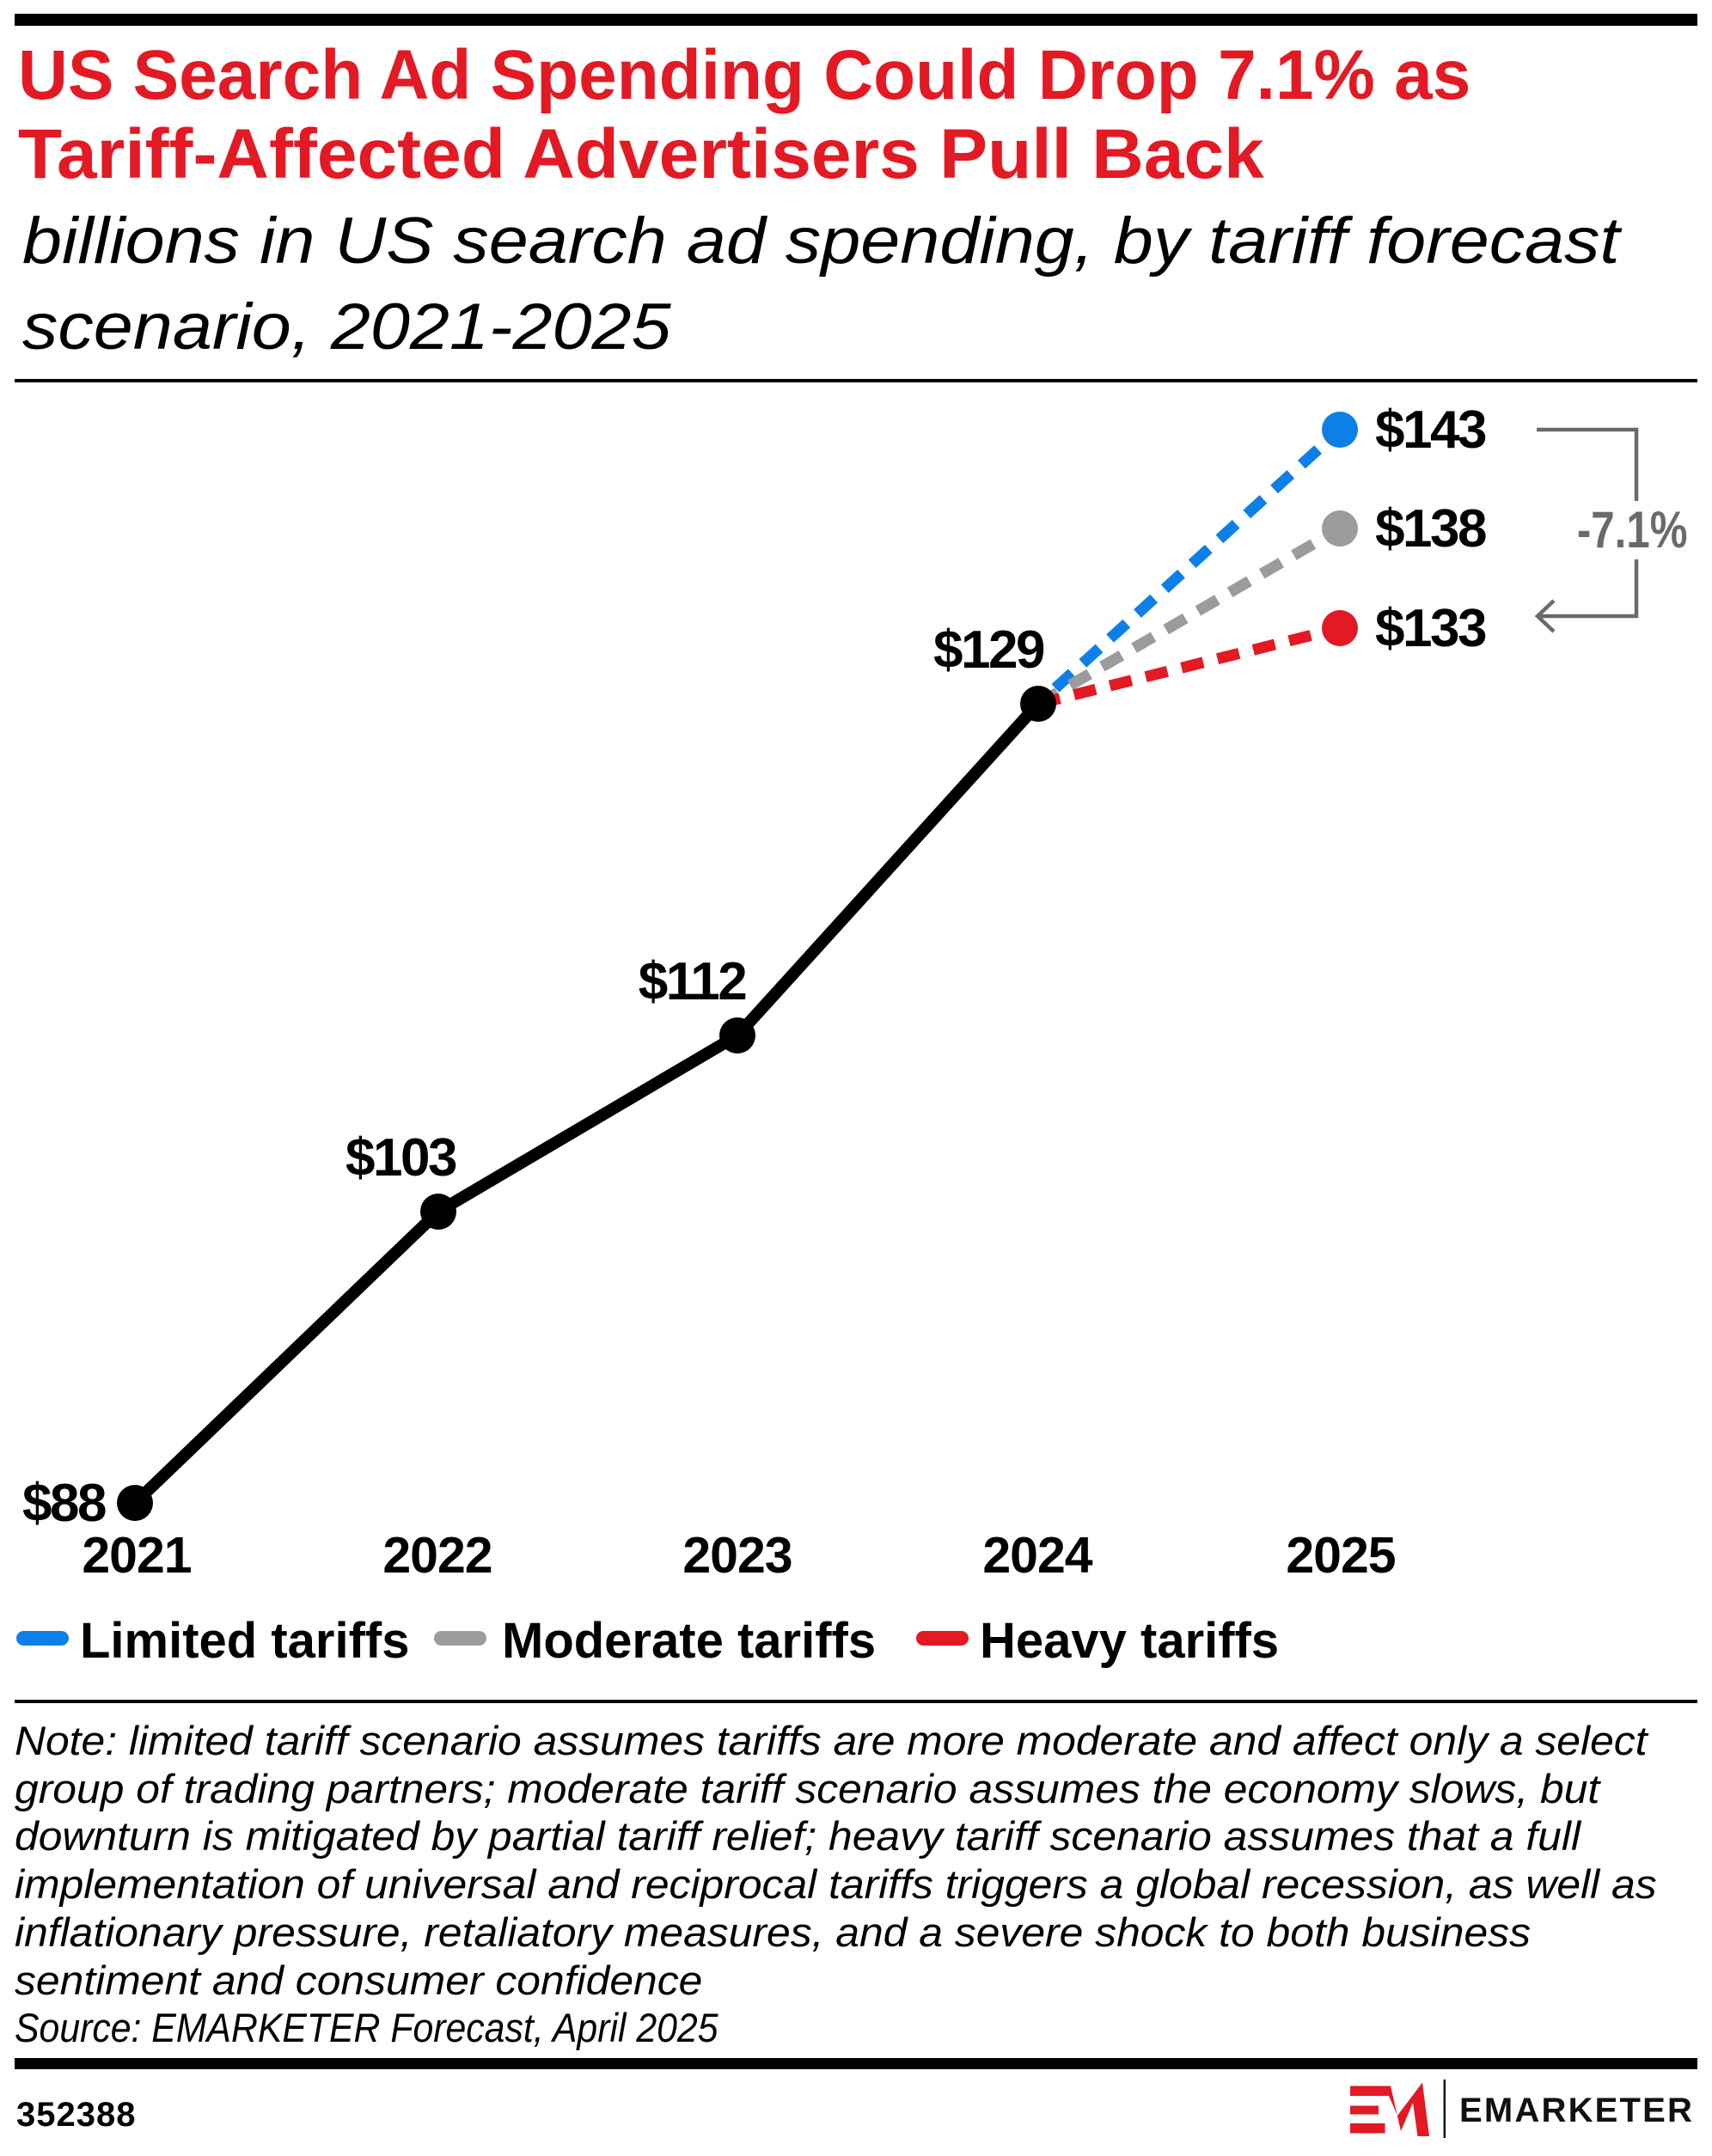 This screenshot has height=2156, width=1712. I want to click on svg-text: EMARKETER, so click(1576, 2110).